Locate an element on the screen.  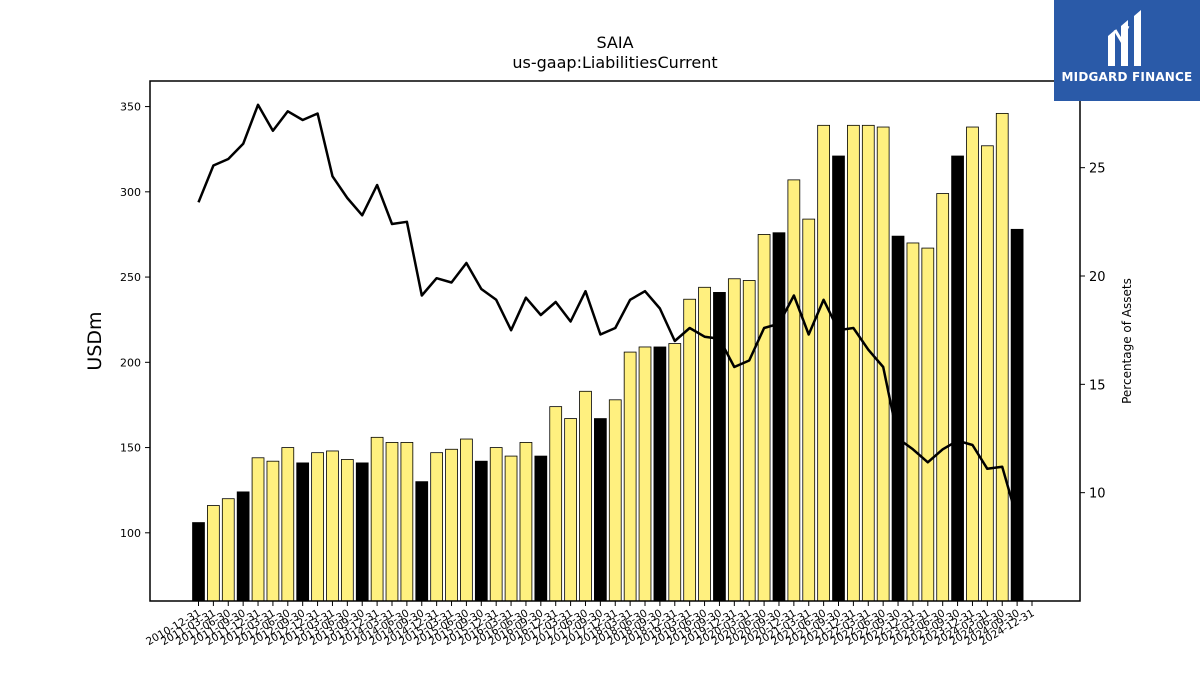
chart-title: SAIA is located at coordinates (614, 42).